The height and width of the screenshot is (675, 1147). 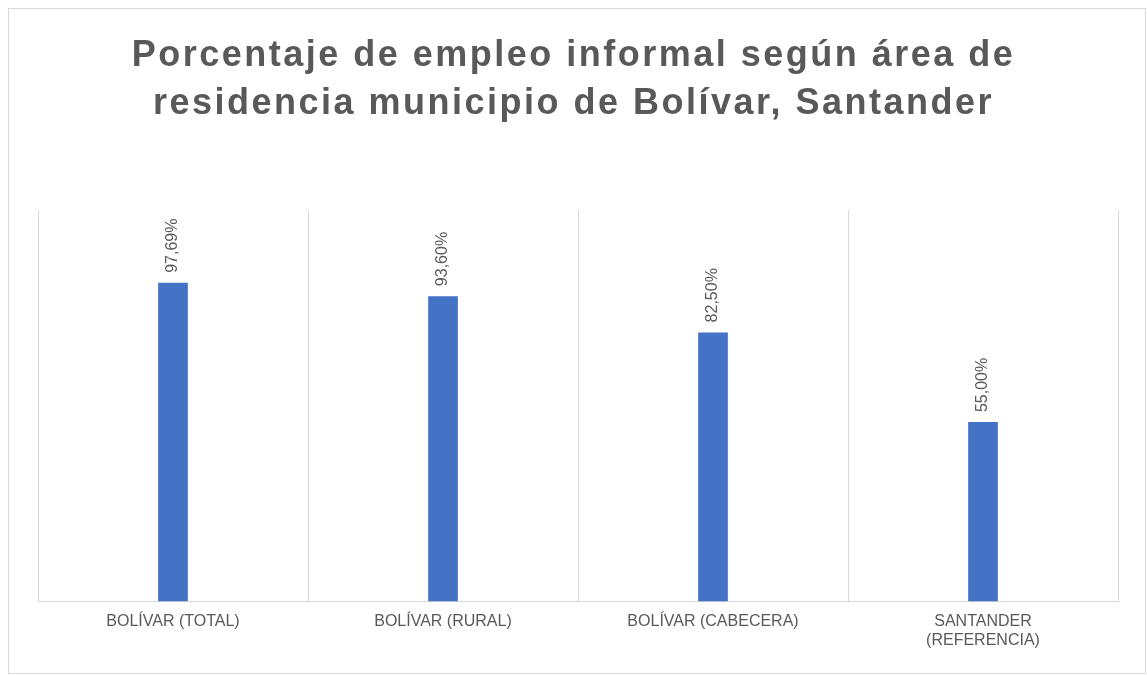 What do you see at coordinates (712, 295) in the screenshot?
I see `data-label: 82,50%` at bounding box center [712, 295].